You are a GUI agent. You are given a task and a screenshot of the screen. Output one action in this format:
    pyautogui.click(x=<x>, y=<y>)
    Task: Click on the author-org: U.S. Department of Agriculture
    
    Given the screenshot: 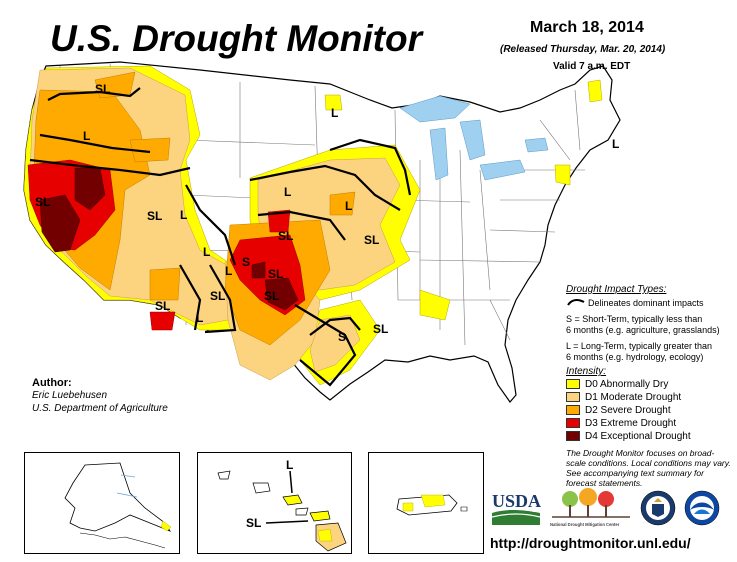 What is the action you would take?
    pyautogui.click(x=100, y=408)
    